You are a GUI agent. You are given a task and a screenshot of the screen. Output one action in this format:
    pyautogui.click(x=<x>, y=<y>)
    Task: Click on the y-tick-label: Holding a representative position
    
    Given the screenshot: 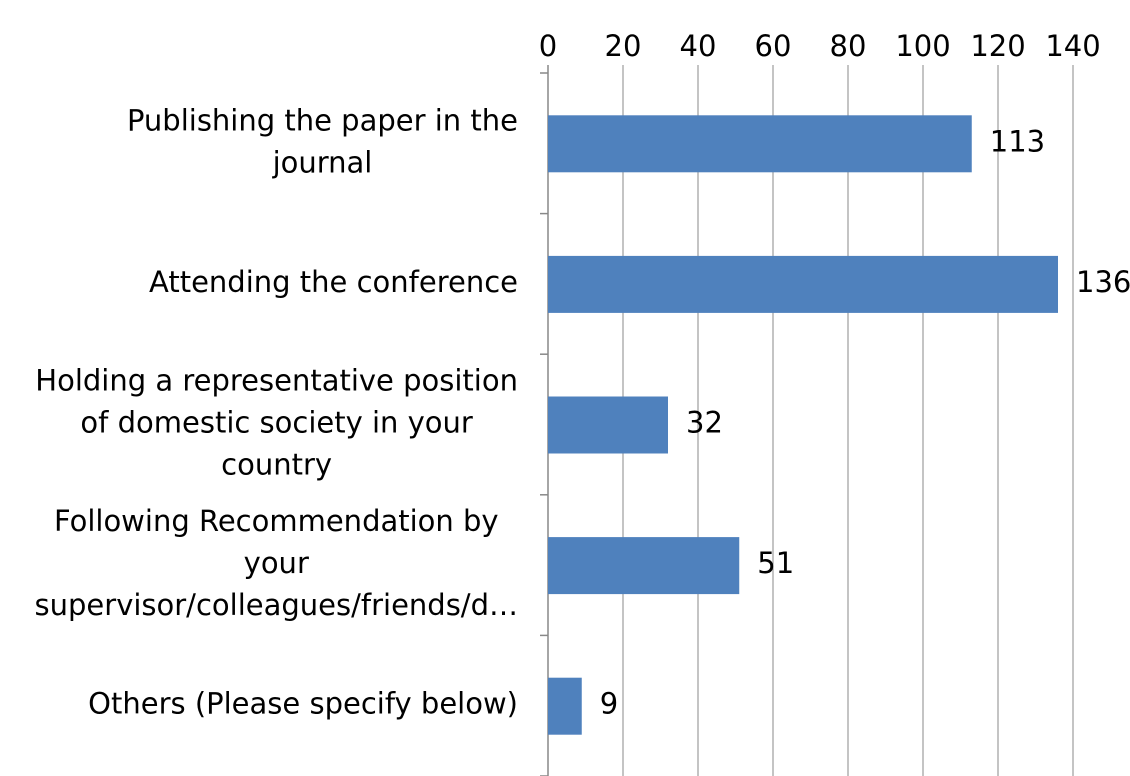 What is the action you would take?
    pyautogui.click(x=276, y=381)
    